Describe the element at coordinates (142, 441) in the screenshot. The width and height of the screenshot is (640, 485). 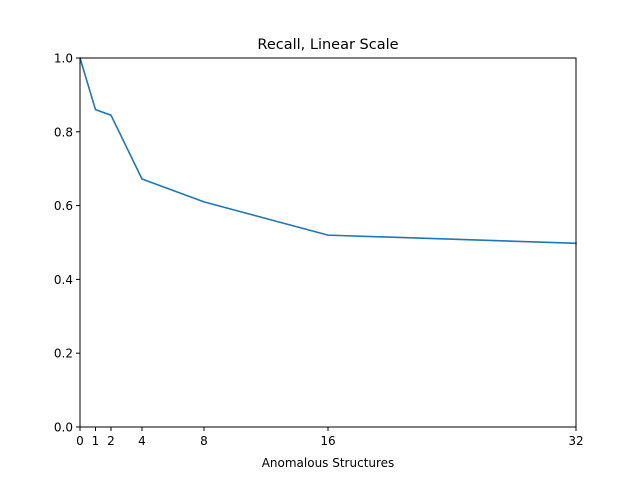
I see `x-tick-label: 4` at that location.